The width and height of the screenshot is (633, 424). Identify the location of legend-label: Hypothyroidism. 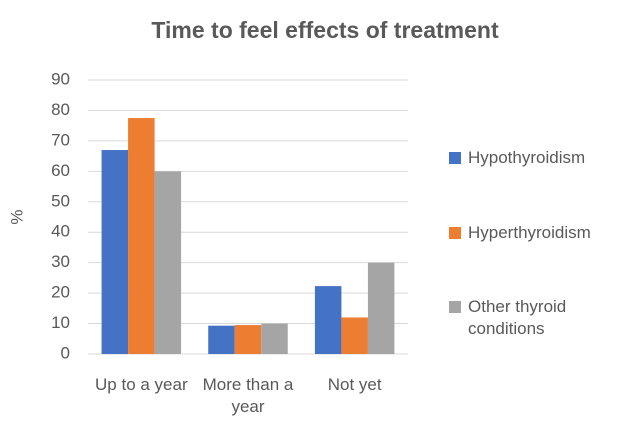
(527, 157).